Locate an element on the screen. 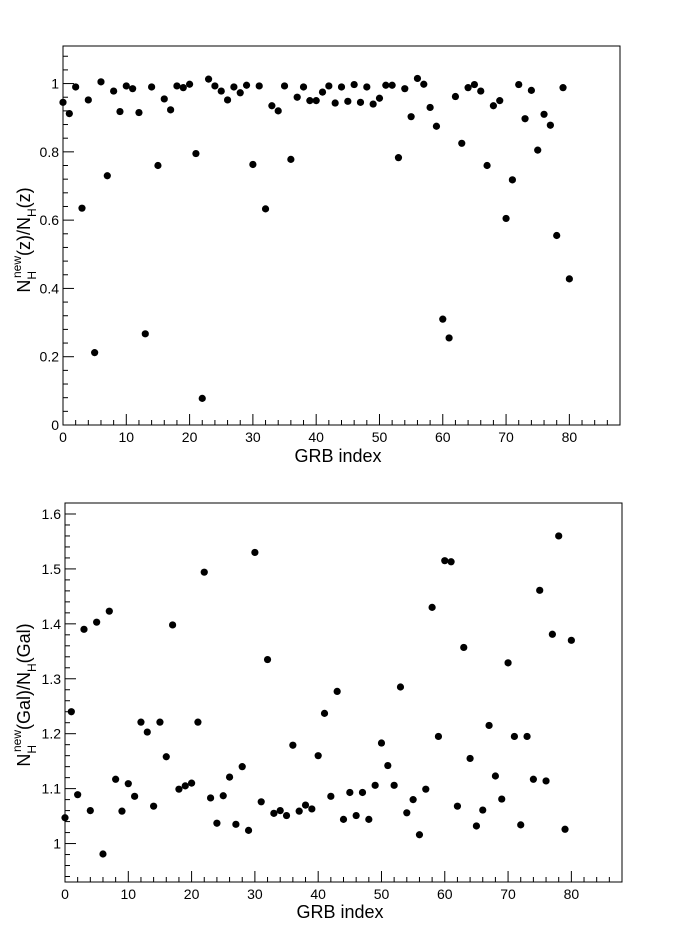 Image resolution: width=685 pixels, height=933 pixels. y-tick-label: 1.5 is located at coordinates (52, 569).